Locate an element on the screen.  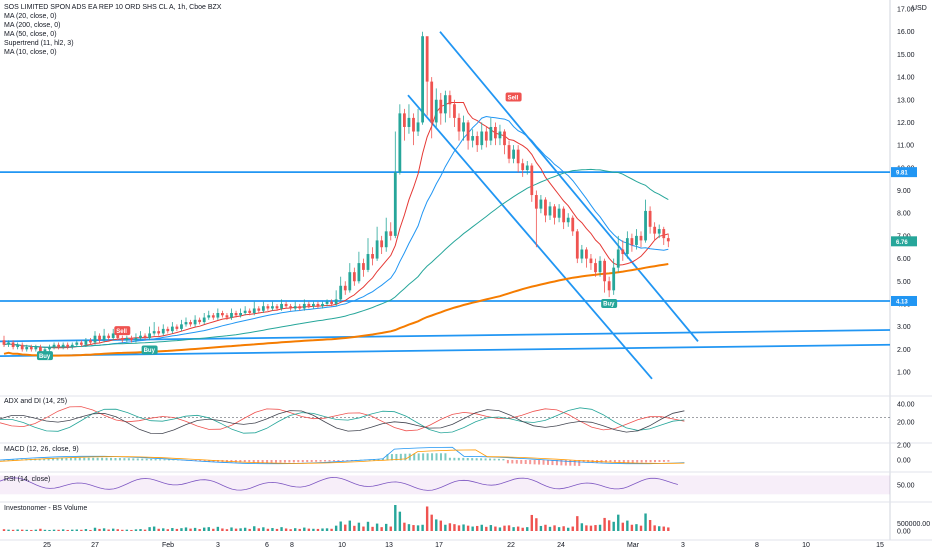
price-tick-label: 2.00 is located at coordinates (904, 350).